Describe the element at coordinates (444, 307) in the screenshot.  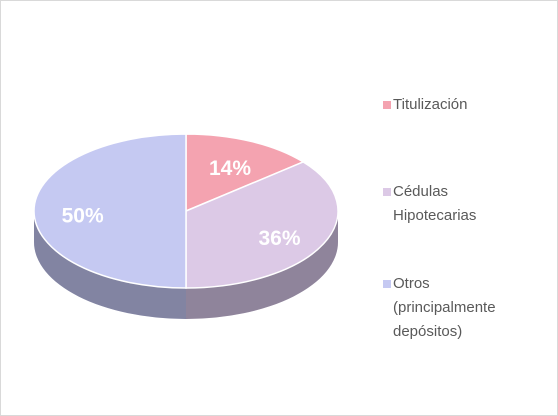
I see `legend-label: Otros (principalmente depósitos)` at that location.